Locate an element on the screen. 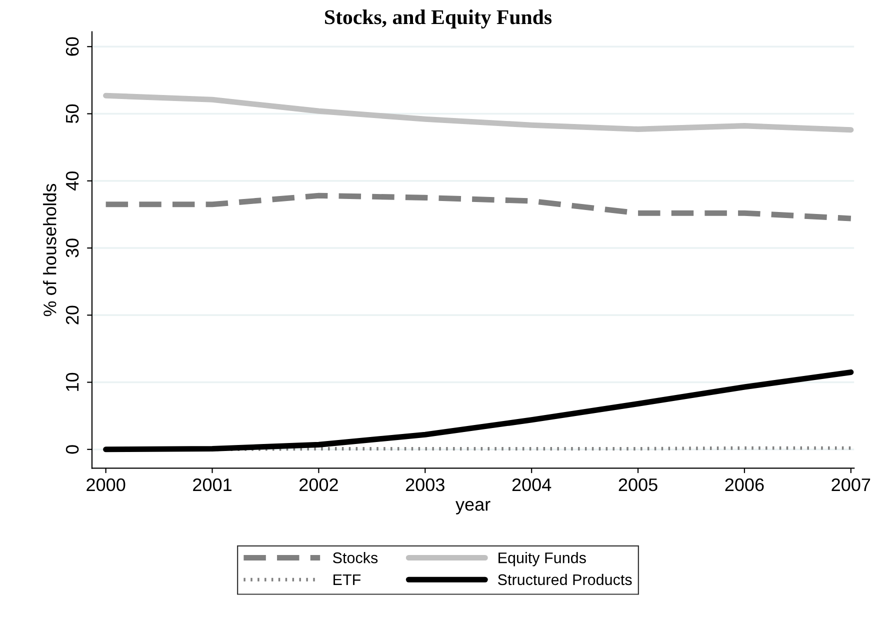  y-tick-label: 40 is located at coordinates (72, 181).